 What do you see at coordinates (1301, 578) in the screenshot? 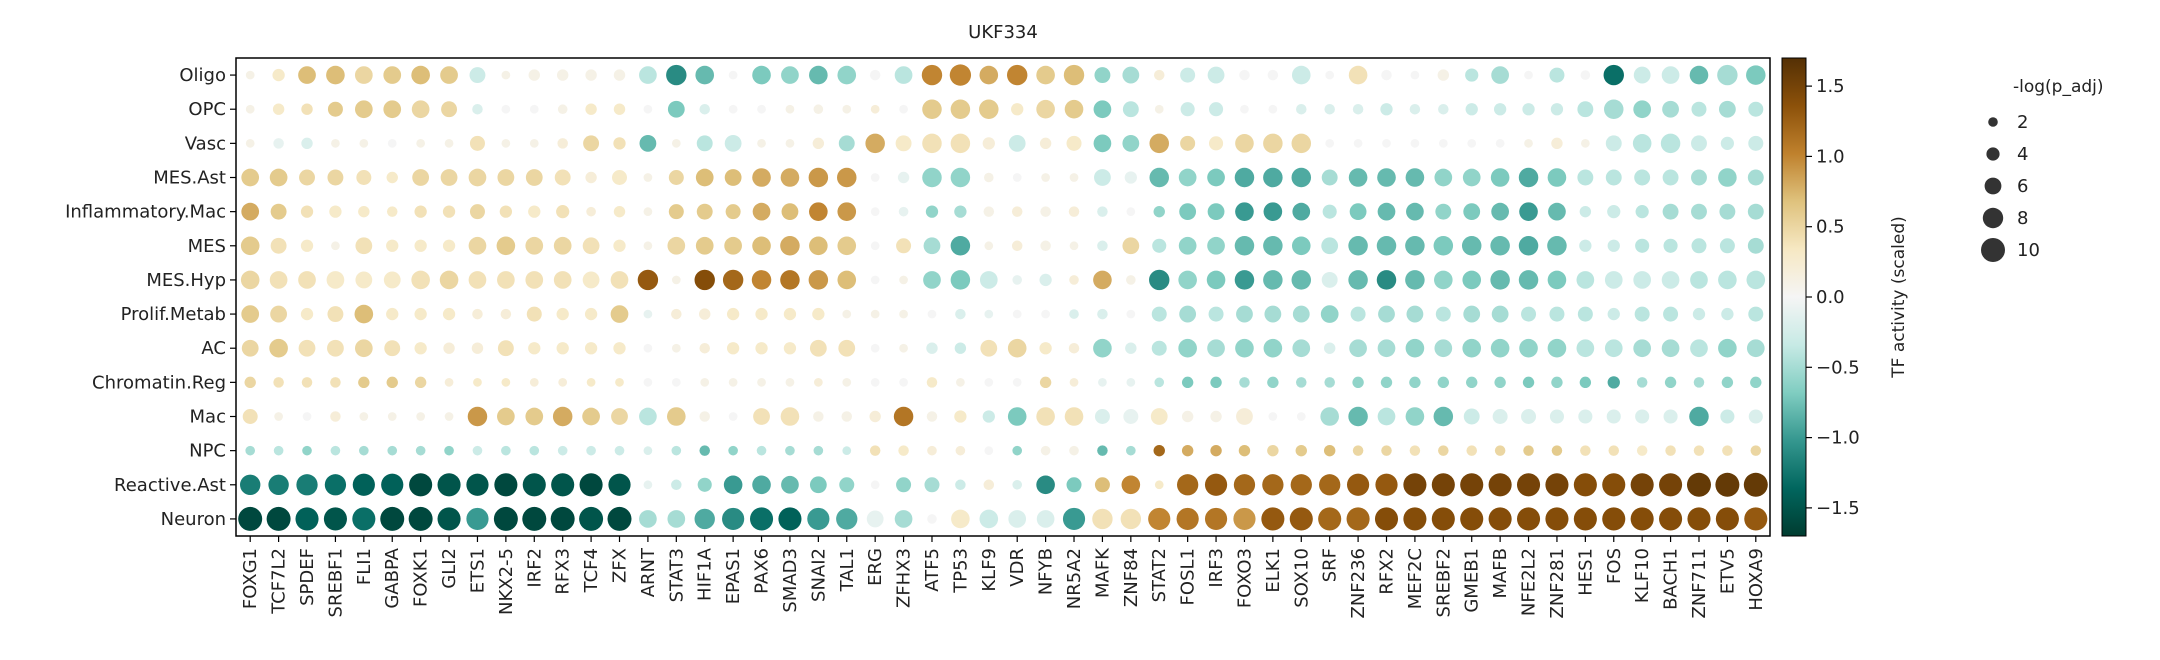
I see `column-label: SOX10` at bounding box center [1301, 578].